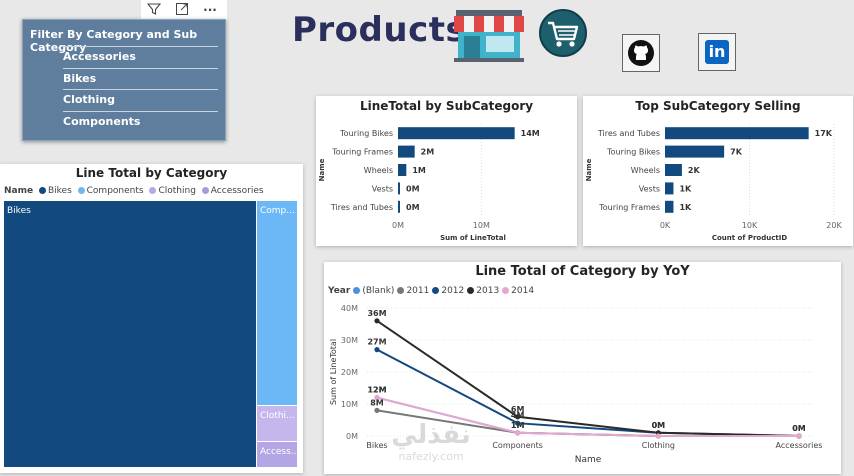 The image size is (854, 476). Describe the element at coordinates (378, 170) in the screenshot. I see `category-label: Wheels` at that location.